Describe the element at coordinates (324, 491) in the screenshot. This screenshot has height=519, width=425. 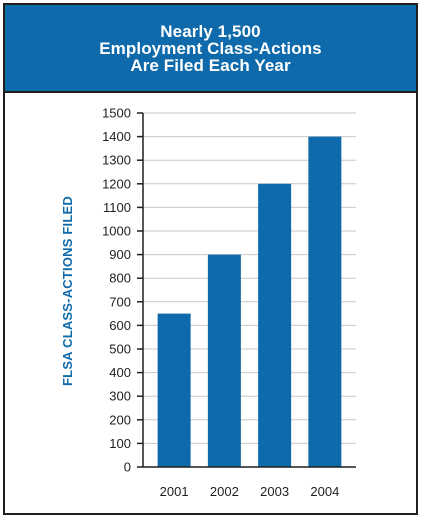
I see `x-tick-label: 2004` at that location.